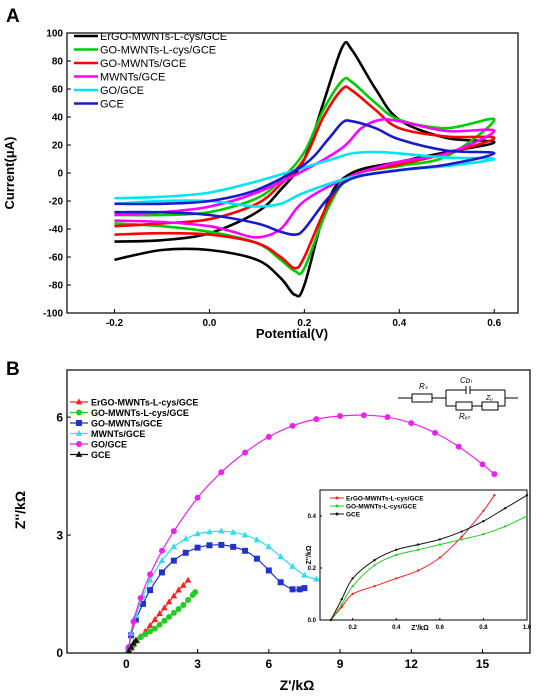 The width and height of the screenshot is (540, 698). What do you see at coordinates (340, 664) in the screenshot?
I see `panel-b-x-tick-label: 9` at bounding box center [340, 664].